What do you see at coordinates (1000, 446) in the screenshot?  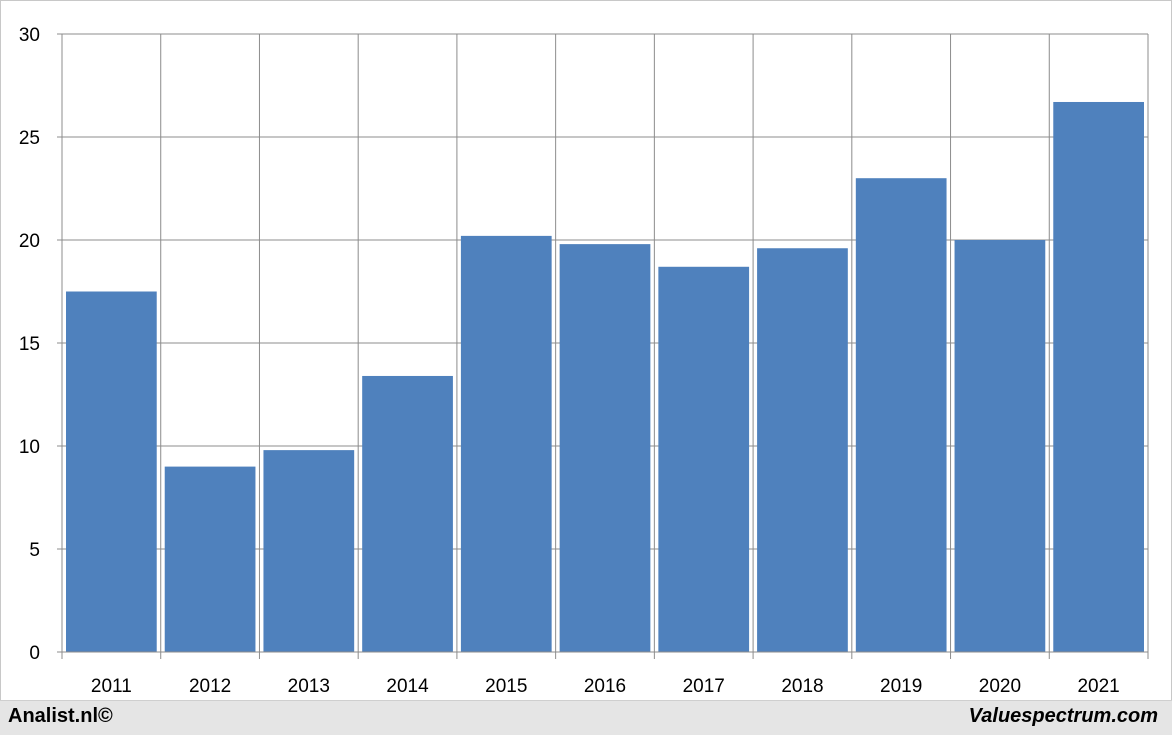 I see `bar-2020` at bounding box center [1000, 446].